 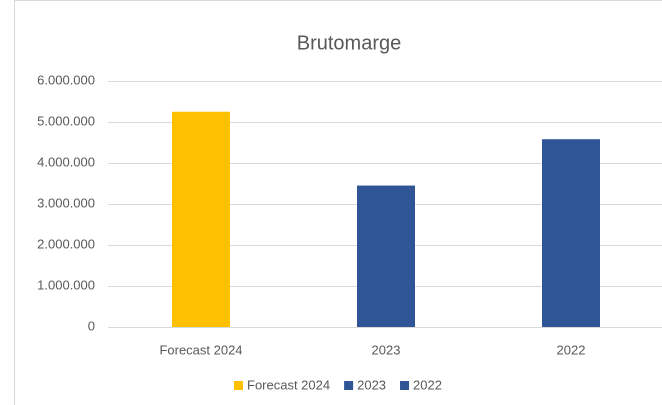 What do you see at coordinates (349, 43) in the screenshot?
I see `chart-title: Brutomarge` at bounding box center [349, 43].